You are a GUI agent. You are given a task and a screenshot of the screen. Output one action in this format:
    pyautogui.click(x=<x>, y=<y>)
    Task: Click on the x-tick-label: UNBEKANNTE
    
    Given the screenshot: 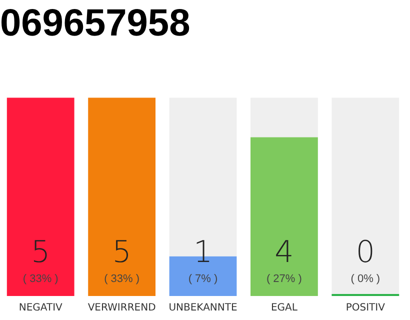 What is the action you would take?
    pyautogui.click(x=203, y=308)
    